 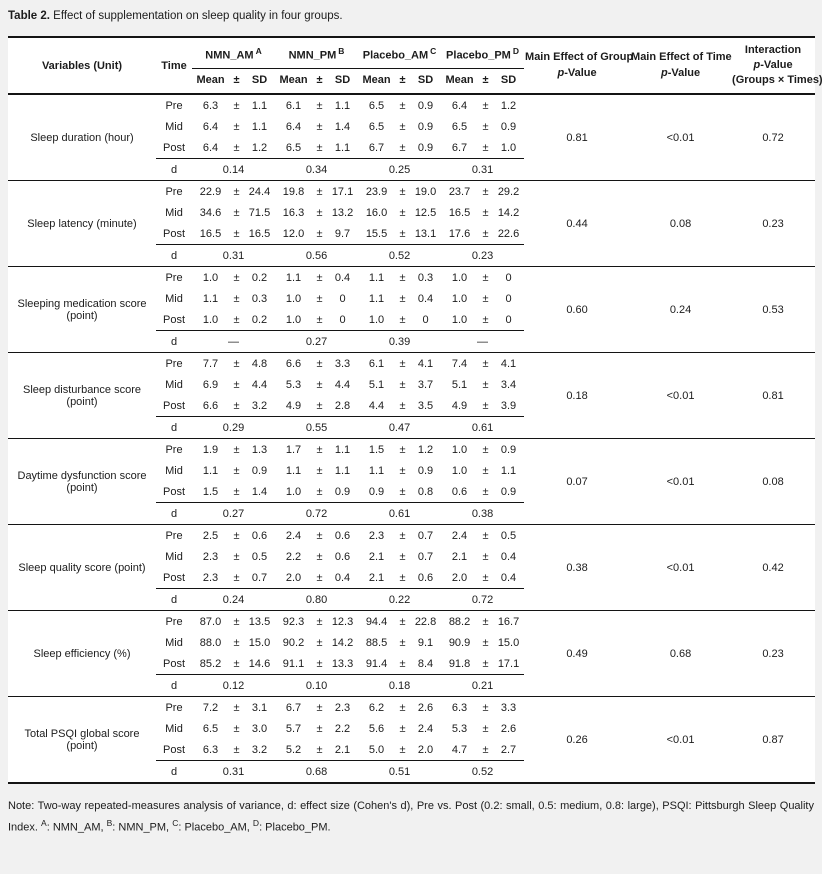 What do you see at coordinates (459, 621) in the screenshot?
I see `mean-value: 88.2` at bounding box center [459, 621].